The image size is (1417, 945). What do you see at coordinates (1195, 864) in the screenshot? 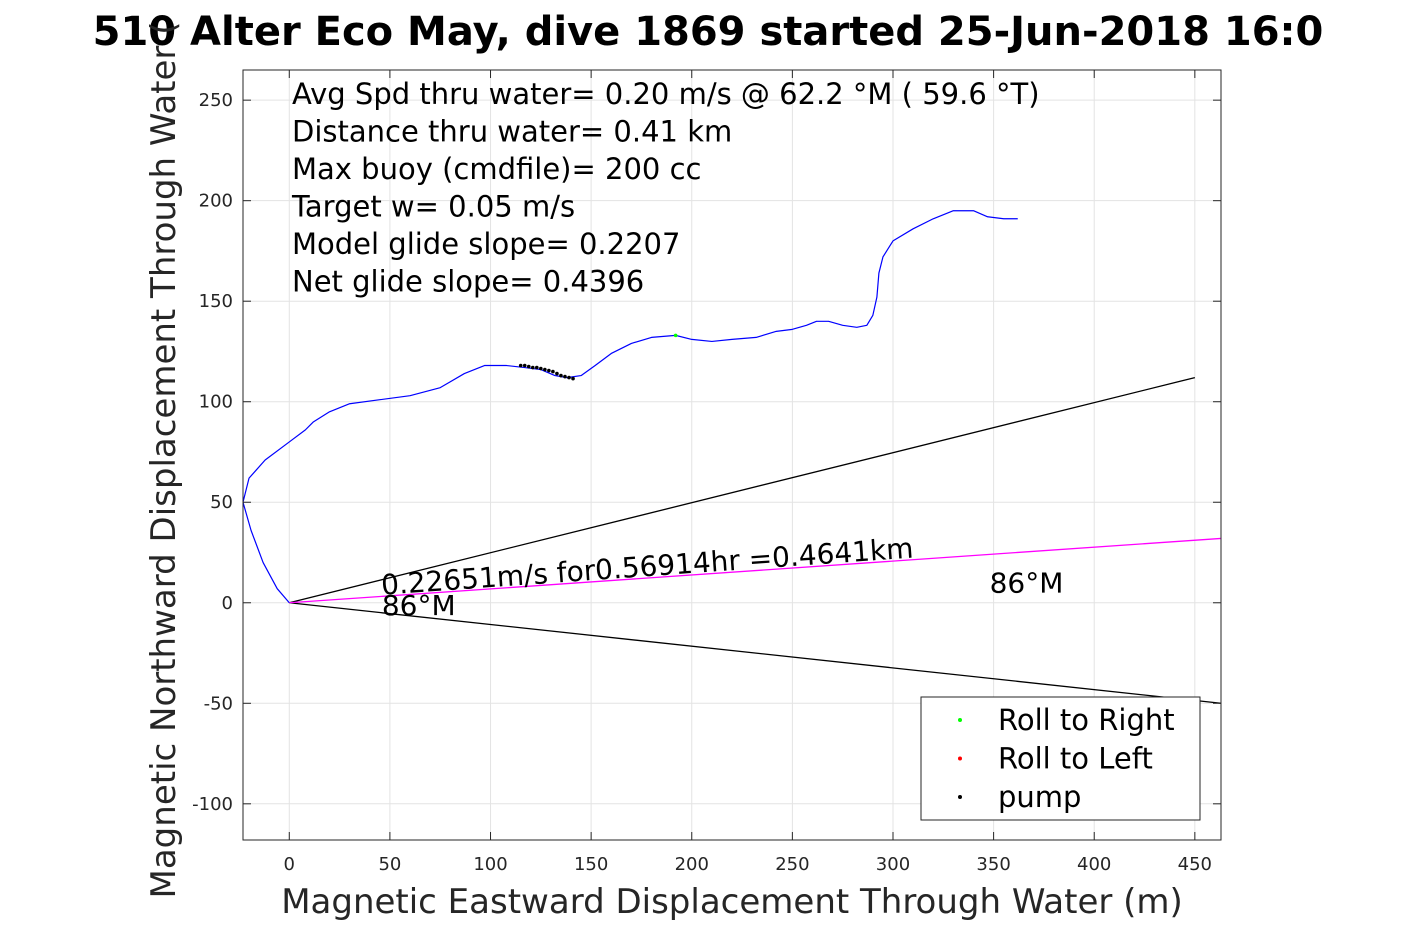
I see `x-tick-label: 450` at bounding box center [1195, 864].